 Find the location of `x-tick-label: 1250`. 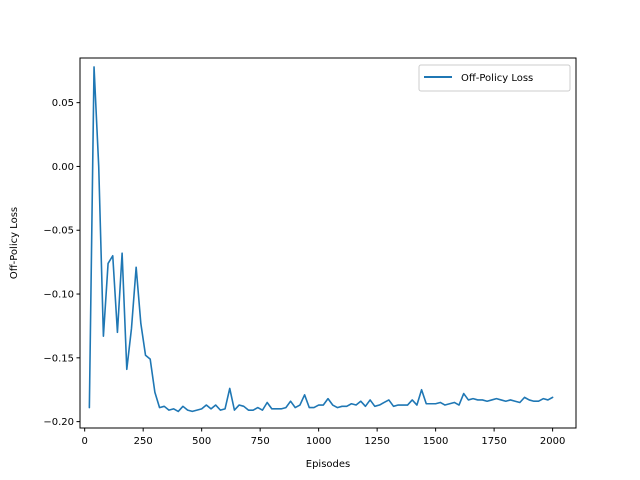

x-tick-label: 1250 is located at coordinates (376, 441).